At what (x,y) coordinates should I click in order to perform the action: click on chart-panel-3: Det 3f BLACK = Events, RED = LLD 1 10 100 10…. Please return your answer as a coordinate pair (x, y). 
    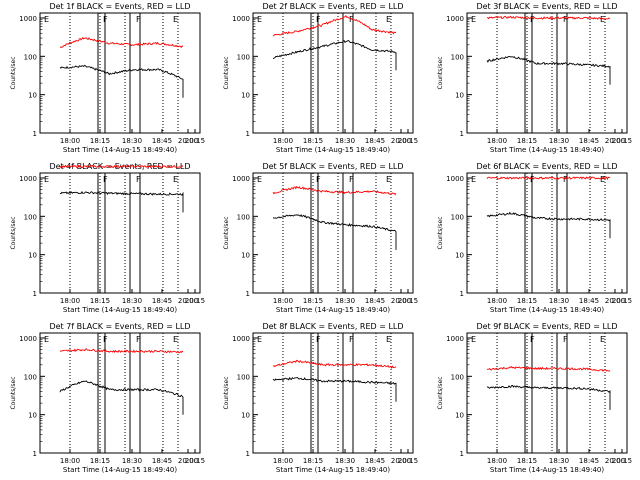
    Looking at the image, I should click on (534, 78).